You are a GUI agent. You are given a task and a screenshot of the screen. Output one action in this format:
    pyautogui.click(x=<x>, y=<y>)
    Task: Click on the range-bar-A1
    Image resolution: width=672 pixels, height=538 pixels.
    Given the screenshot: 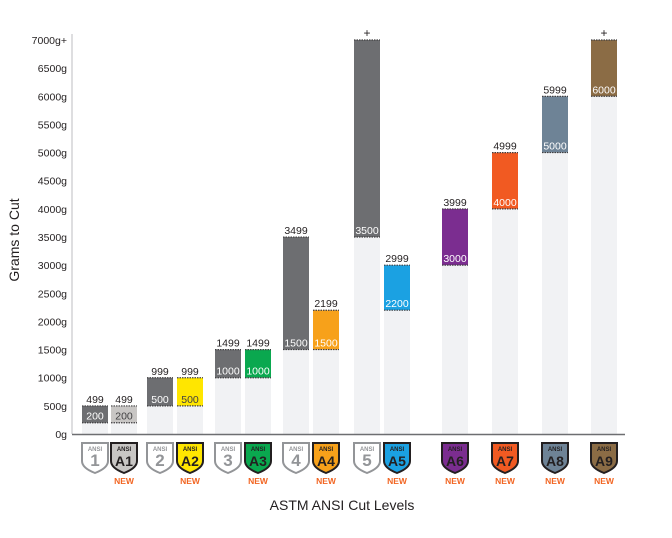 What is the action you would take?
    pyautogui.click(x=124, y=414)
    